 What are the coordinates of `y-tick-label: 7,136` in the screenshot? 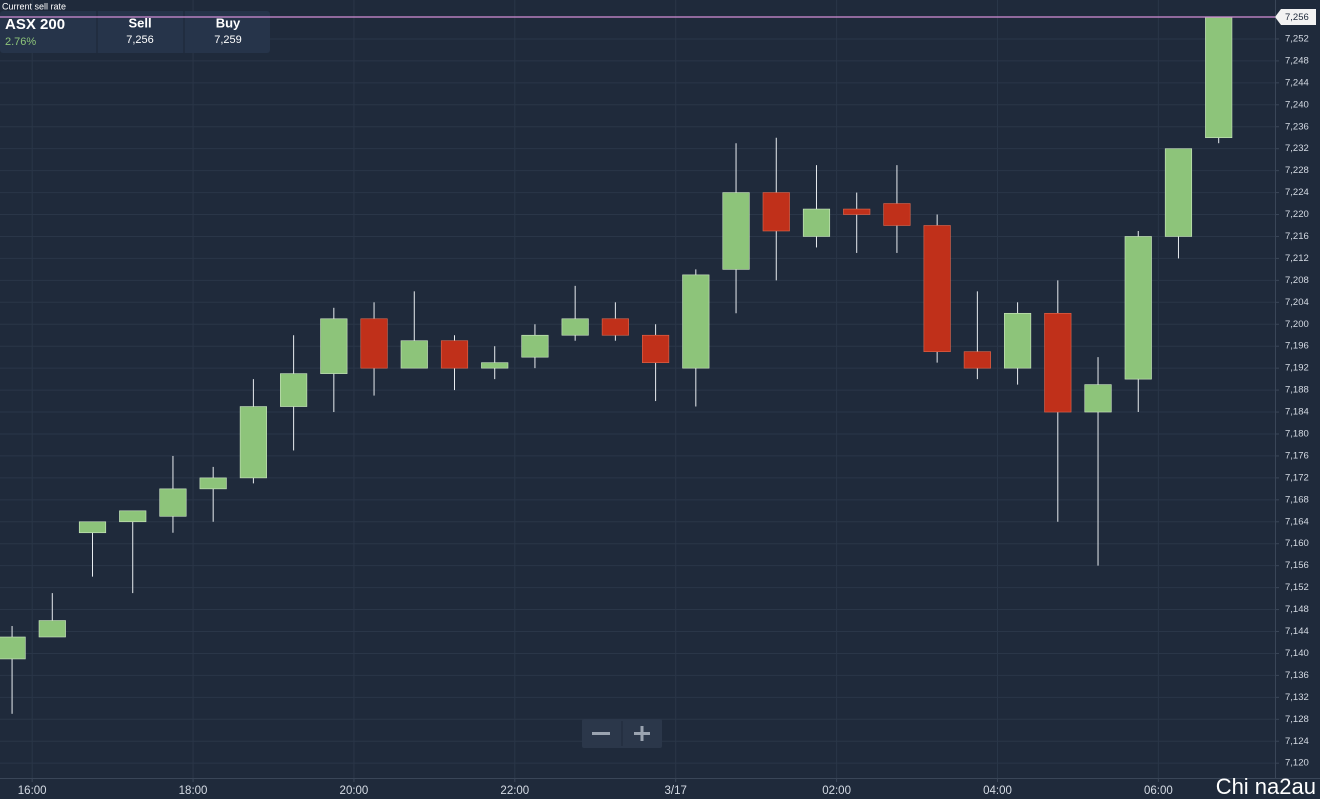 It's located at (1297, 675).